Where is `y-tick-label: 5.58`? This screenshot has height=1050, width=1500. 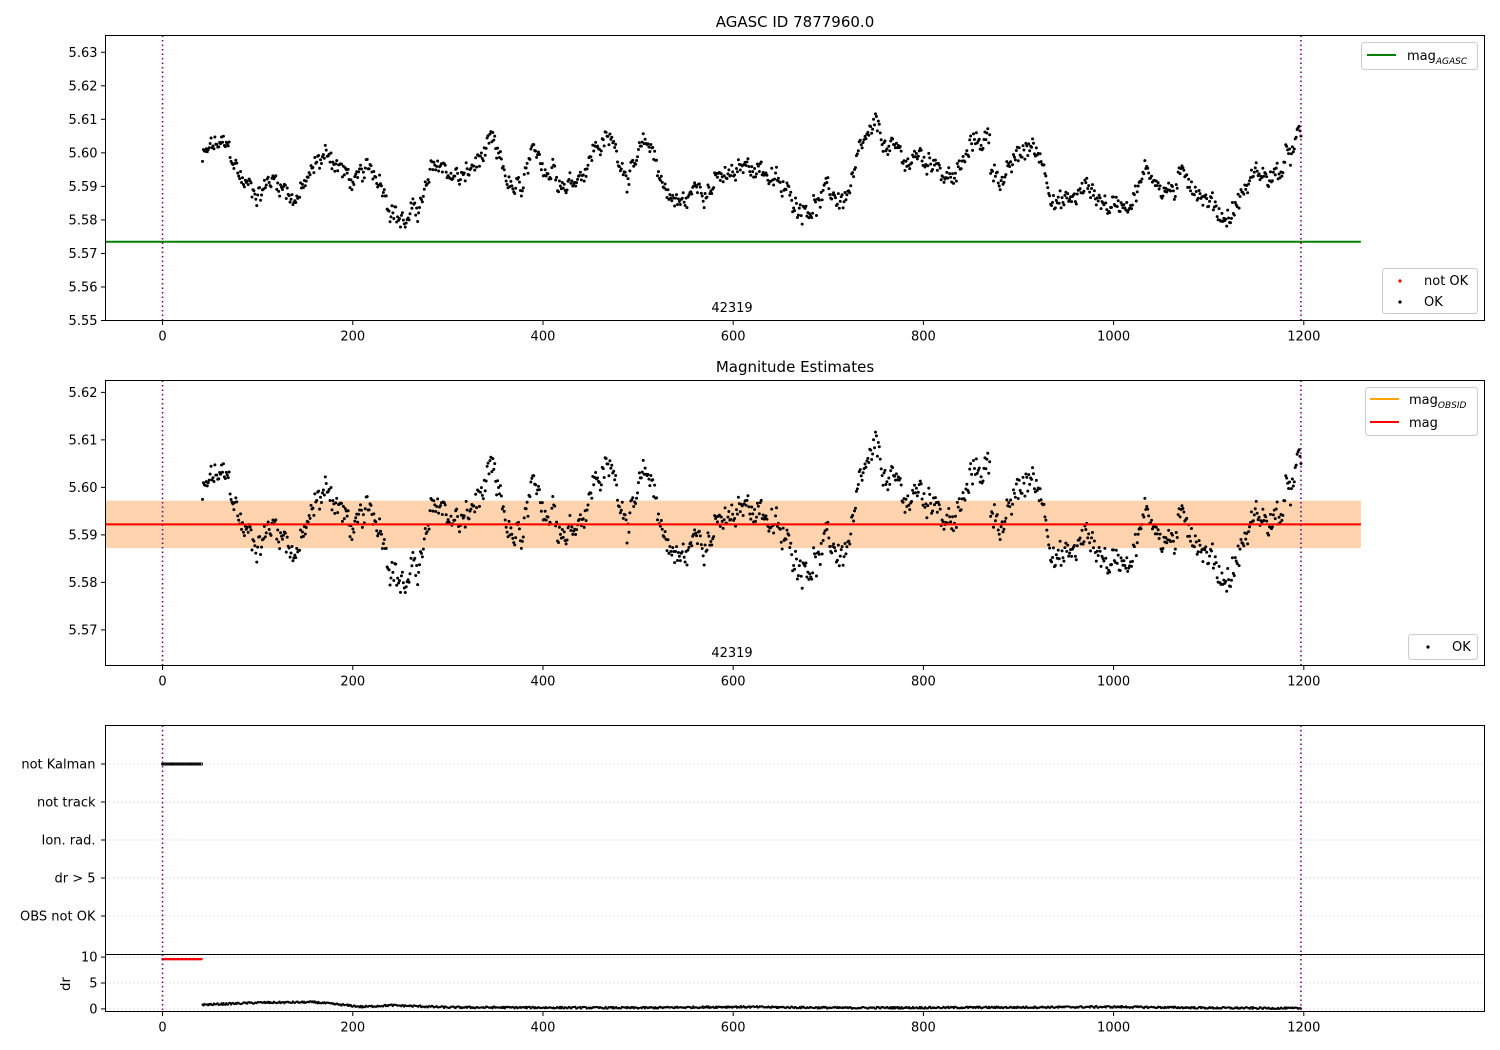
y-tick-label: 5.58 is located at coordinates (83, 583).